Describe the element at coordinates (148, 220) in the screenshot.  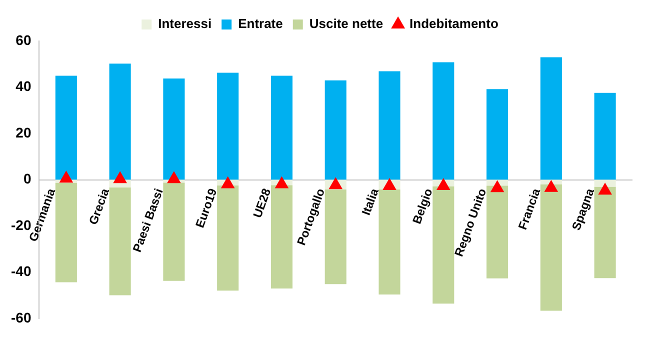
I see `x-tick-label: Paesi Bassi` at that location.